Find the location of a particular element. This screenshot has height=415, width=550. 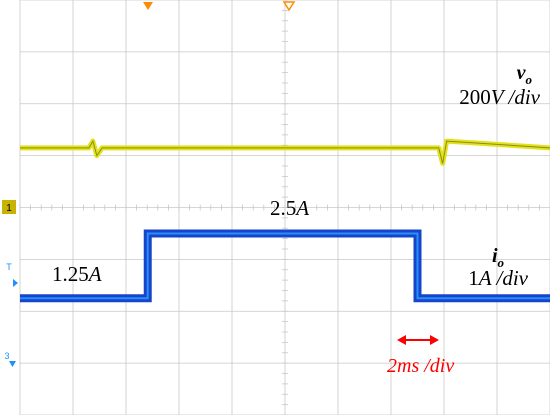

ch3-arrow-icon is located at coordinates (12, 364).